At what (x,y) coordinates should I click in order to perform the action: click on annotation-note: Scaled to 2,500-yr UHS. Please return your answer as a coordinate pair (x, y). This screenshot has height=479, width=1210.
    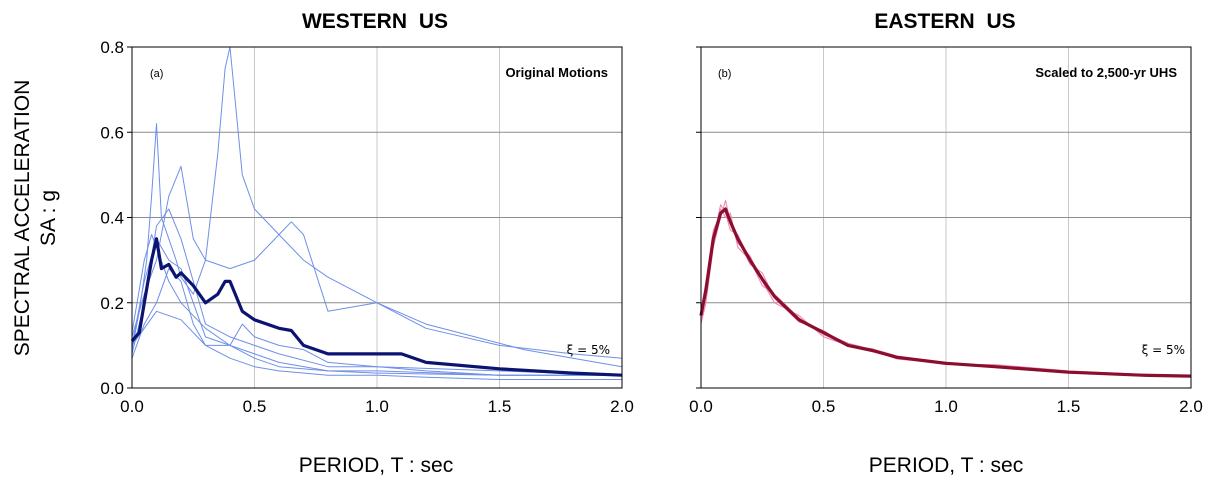
    Looking at the image, I should click on (1106, 72).